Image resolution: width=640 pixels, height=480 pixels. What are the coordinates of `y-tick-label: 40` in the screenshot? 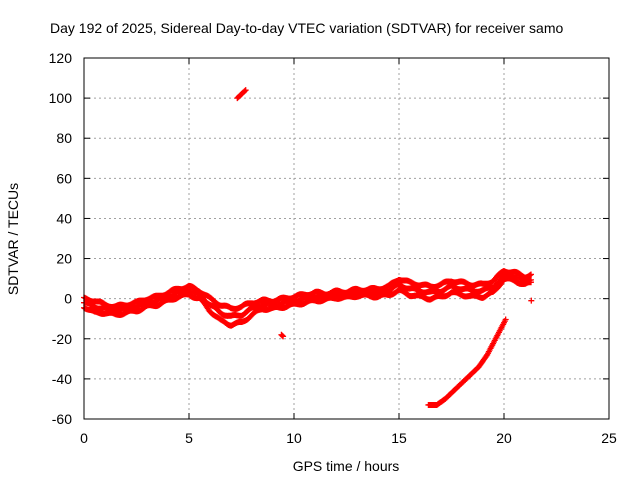 It's located at (64, 218).